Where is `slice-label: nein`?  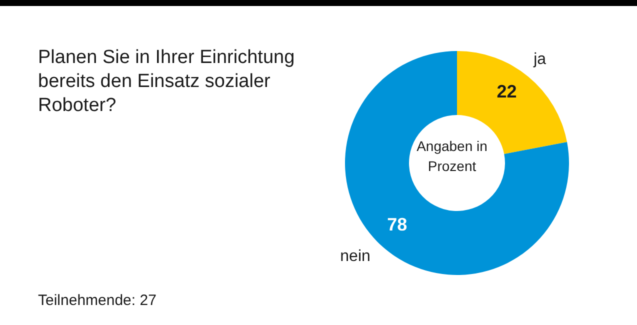
slice-label: nein is located at coordinates (355, 257).